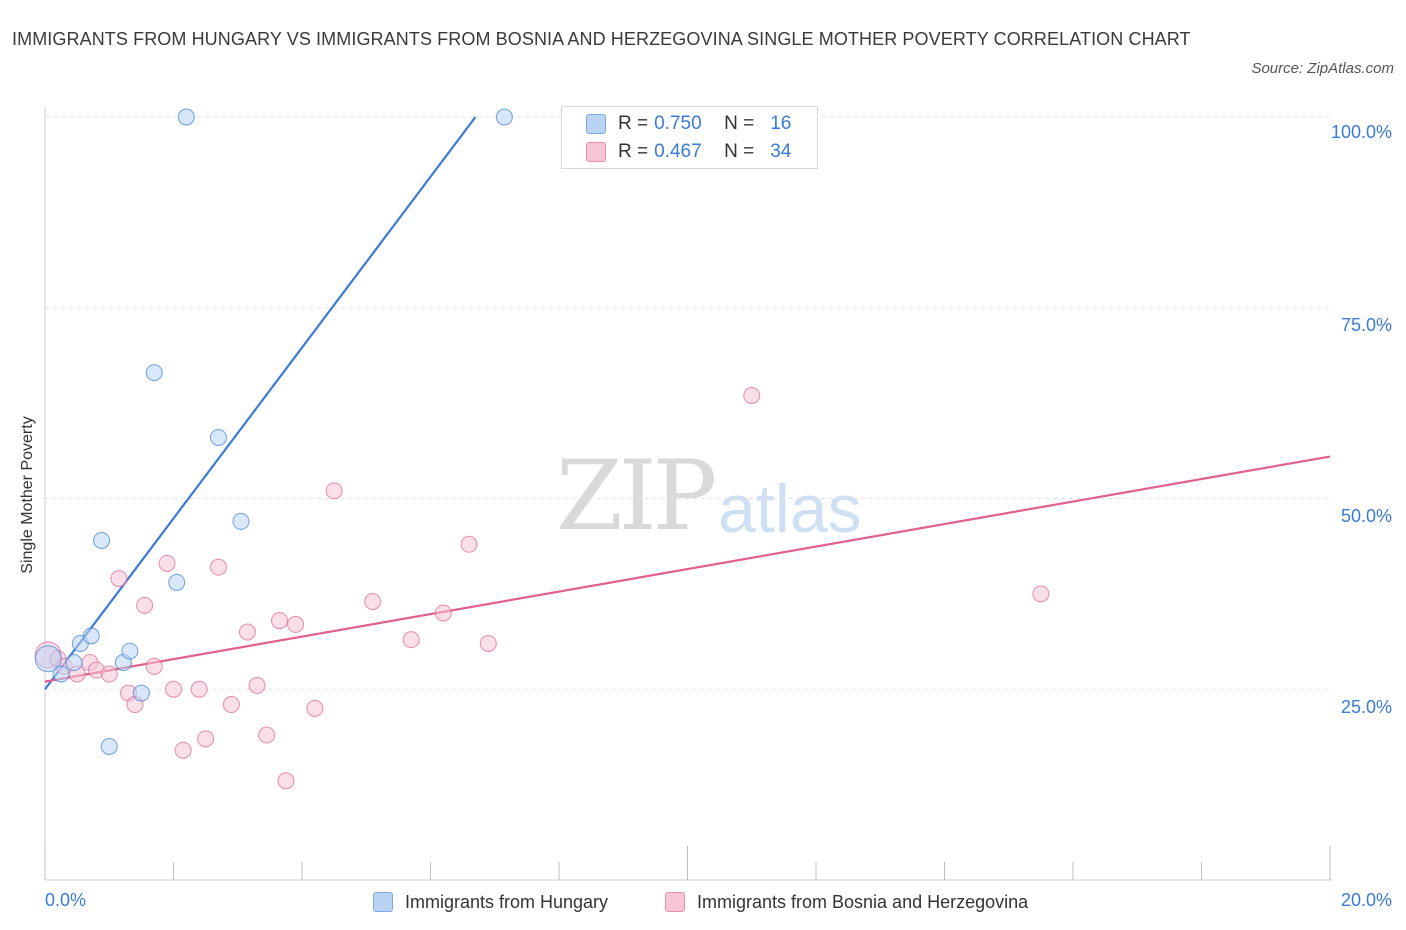  Describe the element at coordinates (678, 123) in the screenshot. I see `r-value-hungary: 0.750` at that location.